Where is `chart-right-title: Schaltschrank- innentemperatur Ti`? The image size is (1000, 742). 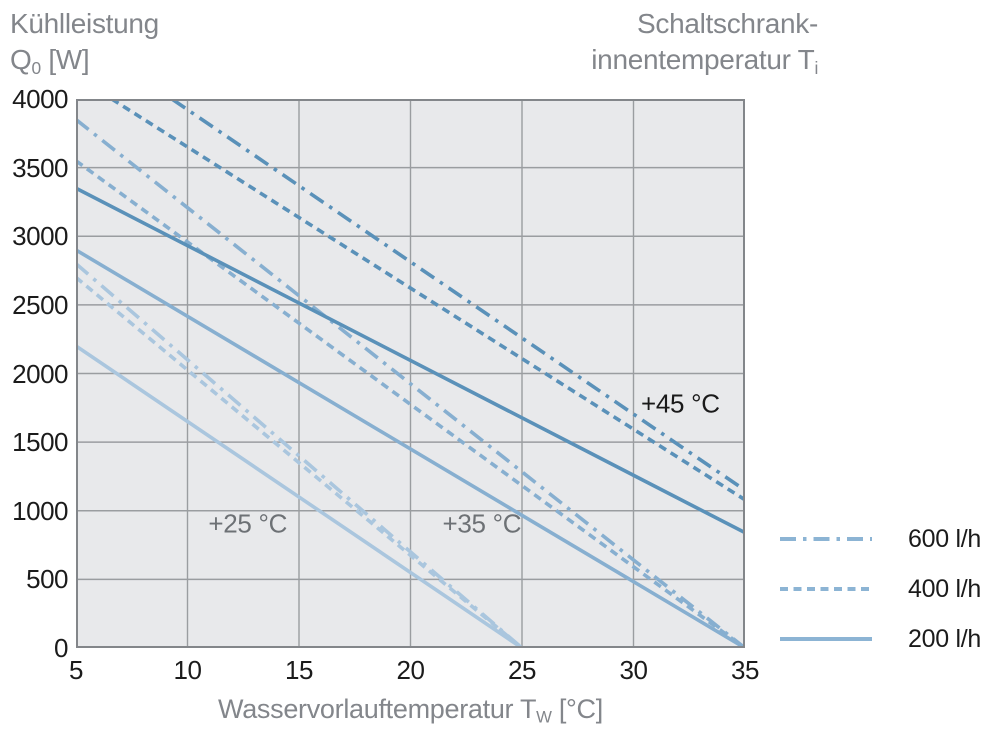
chart-right-title: Schaltschrank- innentemperatur Ti is located at coordinates (704, 42).